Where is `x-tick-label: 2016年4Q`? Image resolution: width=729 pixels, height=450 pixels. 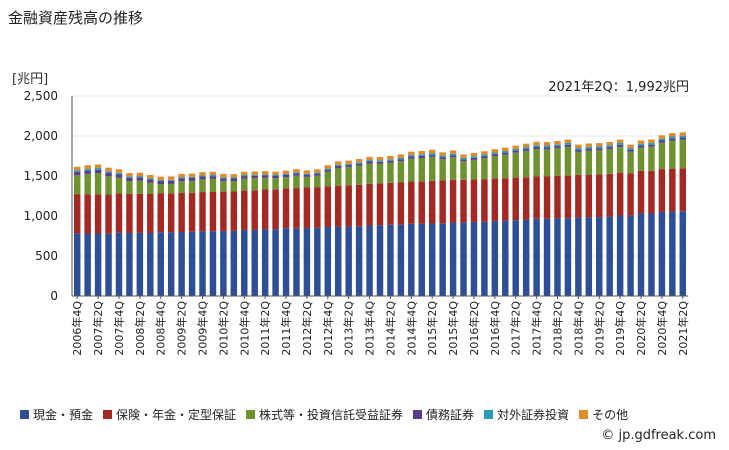 x-tick-label: 2016年4Q is located at coordinates (495, 328).